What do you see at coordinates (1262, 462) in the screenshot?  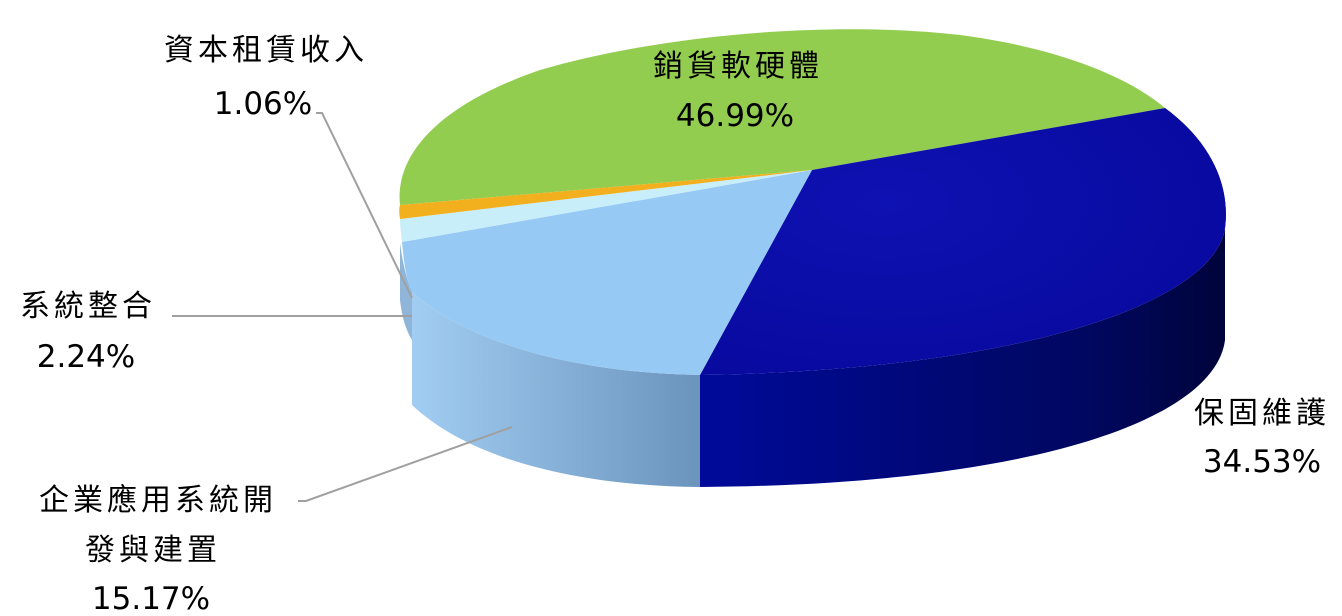 I see `value-maintenance: 34.53%` at bounding box center [1262, 462].